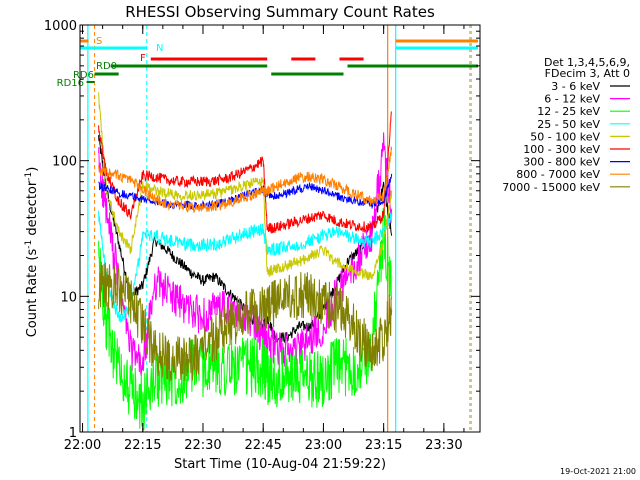  Describe the element at coordinates (575, 86) in the screenshot. I see `legend-entry-0: 3 - 6 keV` at that location.